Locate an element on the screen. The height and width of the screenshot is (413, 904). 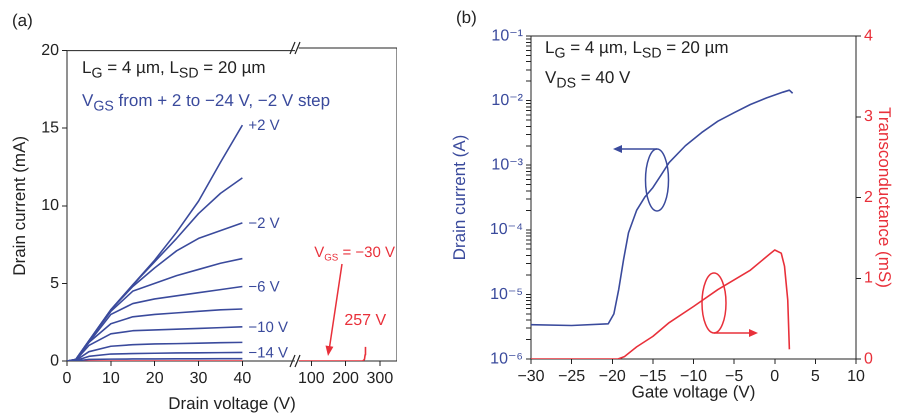
y-tick-label: 10⁻³ is located at coordinates (507, 165).